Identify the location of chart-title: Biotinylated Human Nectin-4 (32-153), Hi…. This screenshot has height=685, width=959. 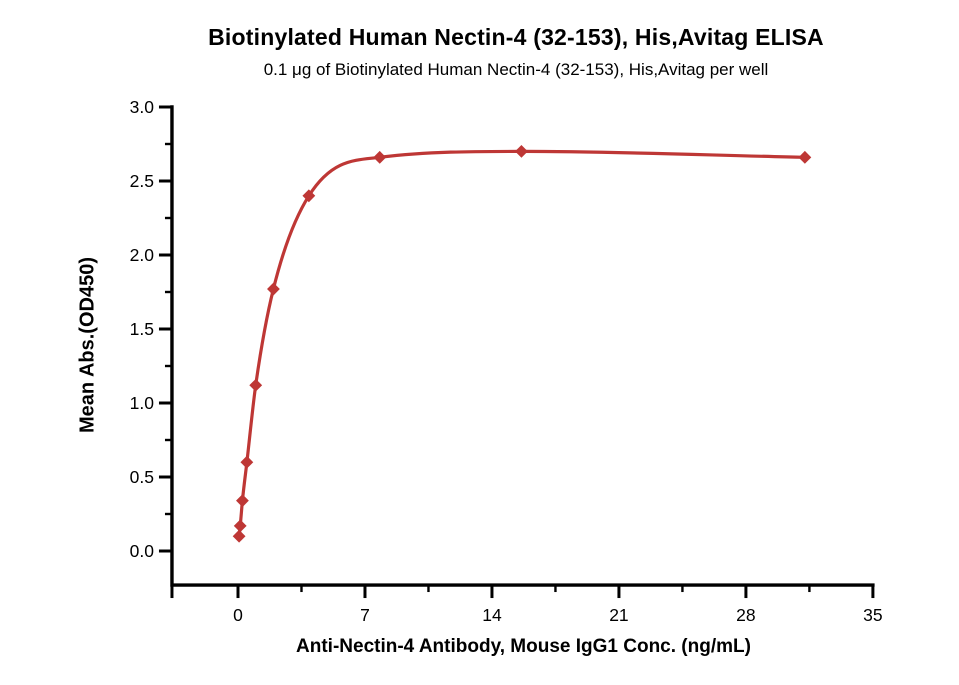
(516, 37).